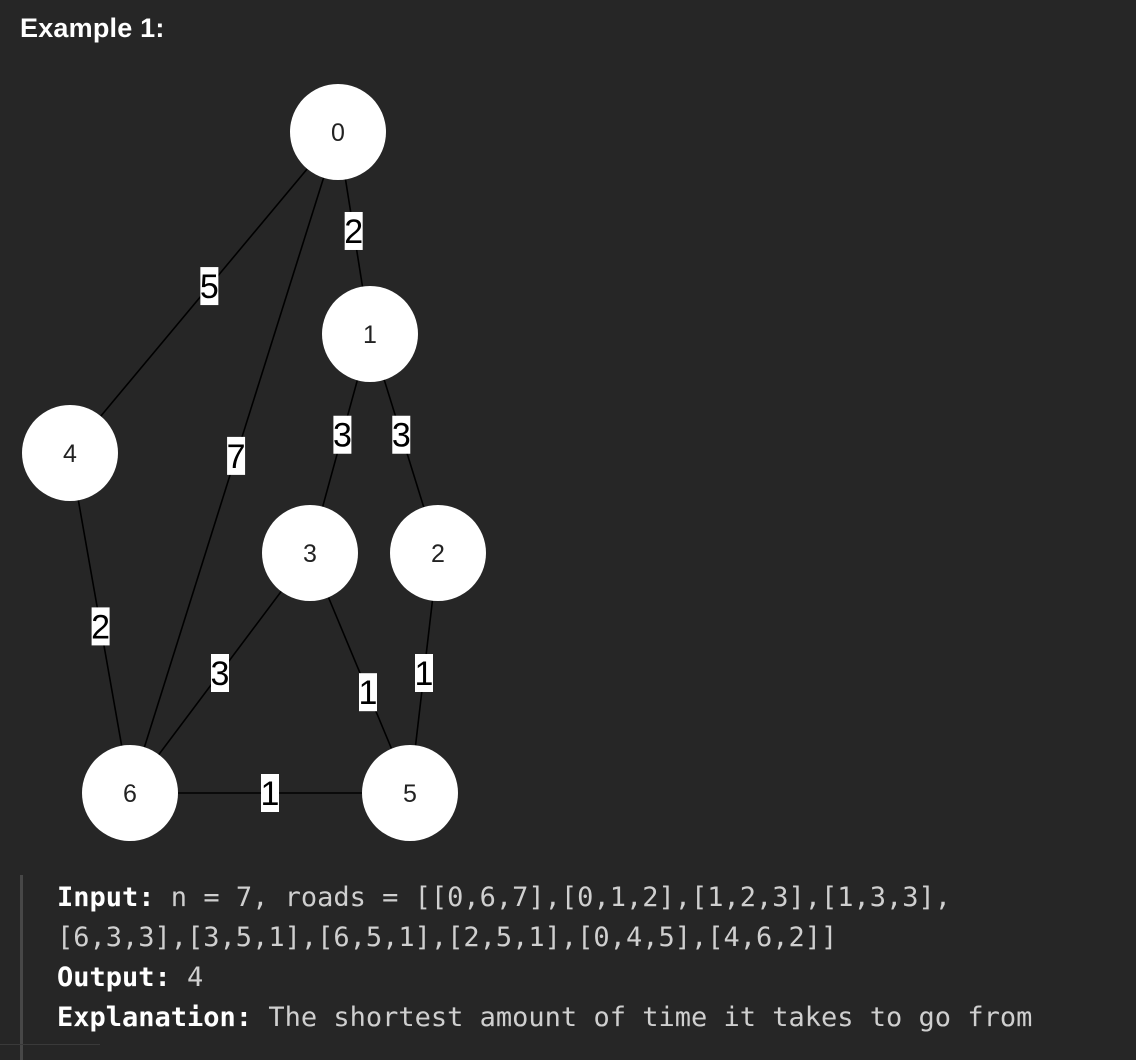  What do you see at coordinates (596, 978) in the screenshot?
I see `output-line: Output: 4` at bounding box center [596, 978].